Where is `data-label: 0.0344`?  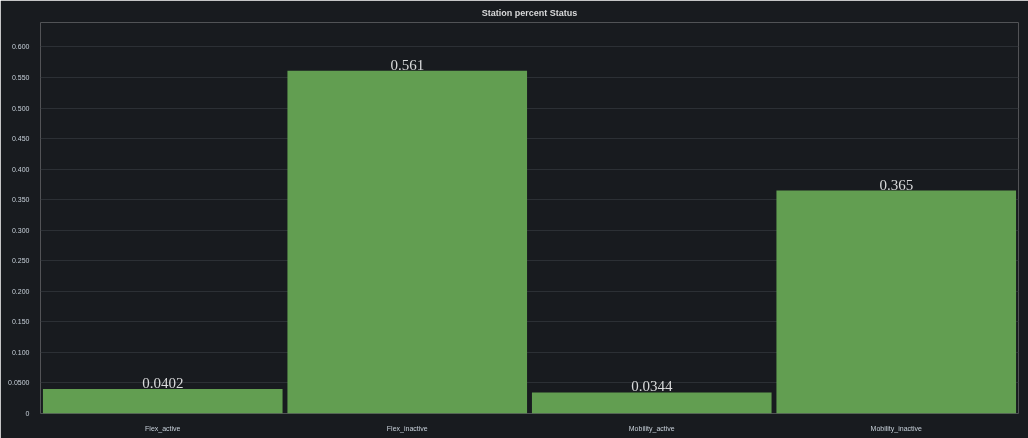
data-label: 0.0344 is located at coordinates (652, 386).